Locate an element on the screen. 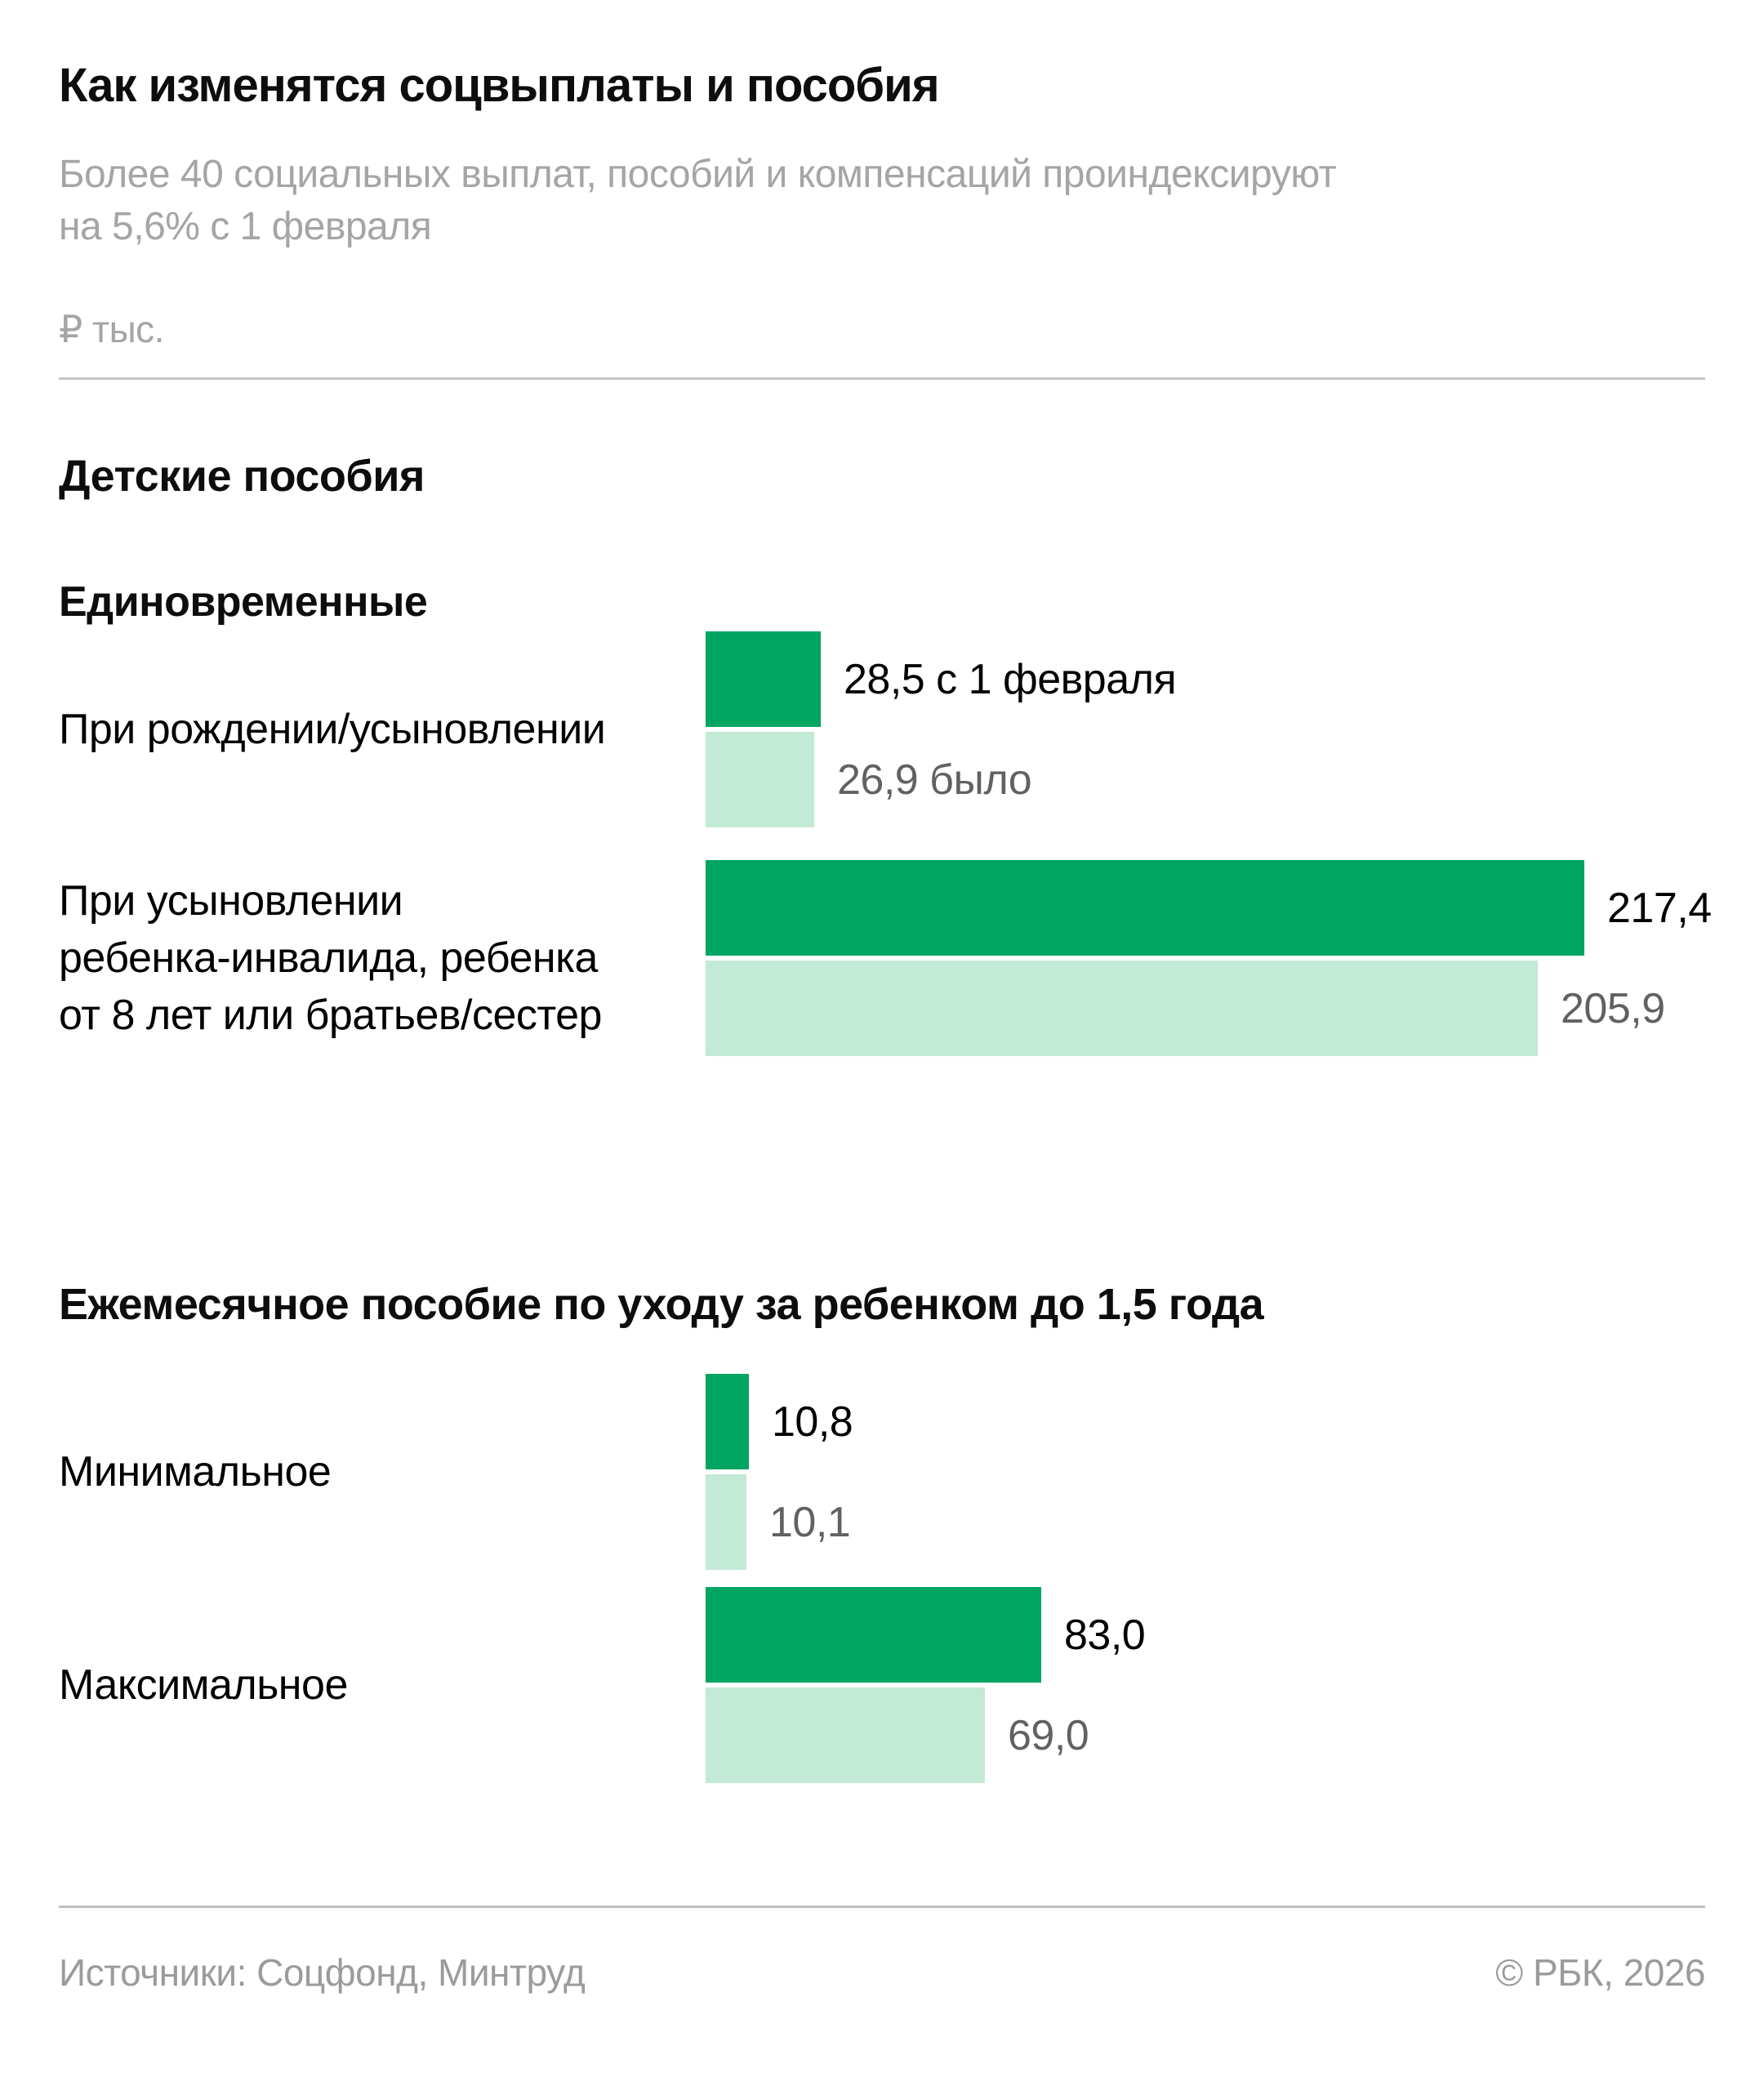  chart-row-maximal: Максимальное 83,0 69,0 is located at coordinates (882, 1685).